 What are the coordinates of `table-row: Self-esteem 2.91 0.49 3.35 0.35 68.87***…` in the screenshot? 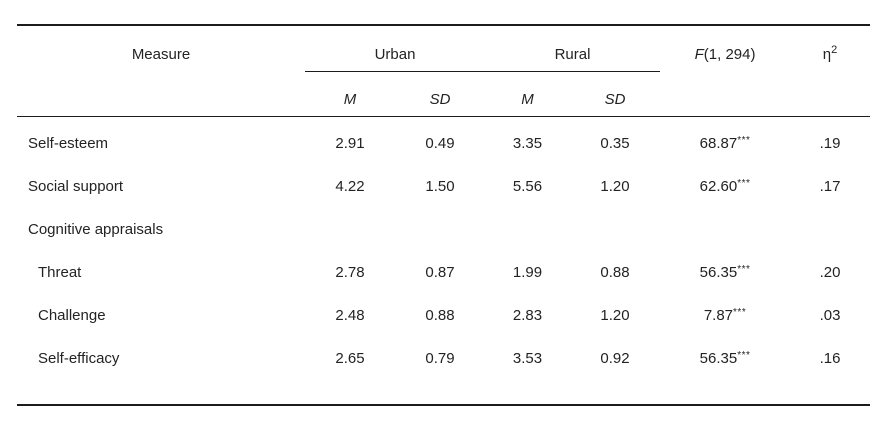 It's located at (443, 137).